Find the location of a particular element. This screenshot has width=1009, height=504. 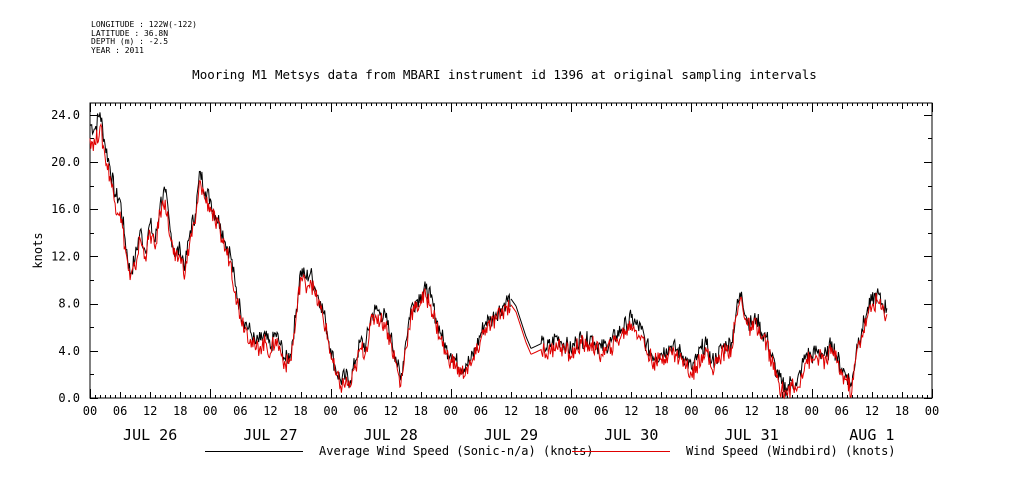

y-tick-label: 24.0 is located at coordinates (65, 115).